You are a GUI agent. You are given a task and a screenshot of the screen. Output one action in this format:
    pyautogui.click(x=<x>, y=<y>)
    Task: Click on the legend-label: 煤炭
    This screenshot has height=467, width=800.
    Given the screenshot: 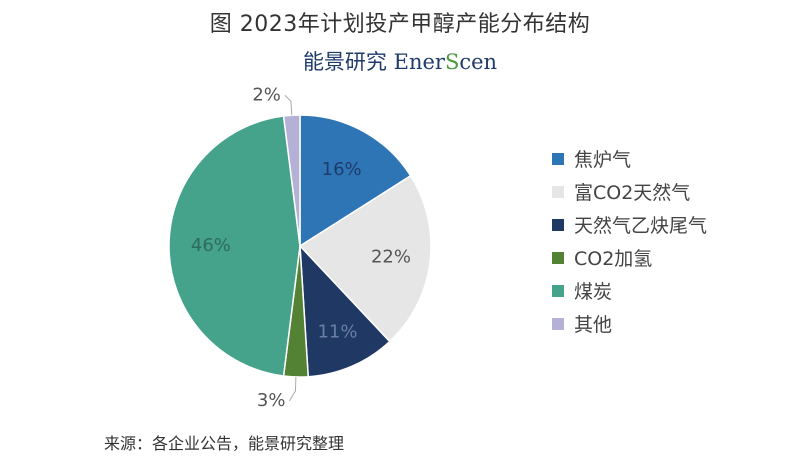 What is the action you would take?
    pyautogui.click(x=593, y=292)
    